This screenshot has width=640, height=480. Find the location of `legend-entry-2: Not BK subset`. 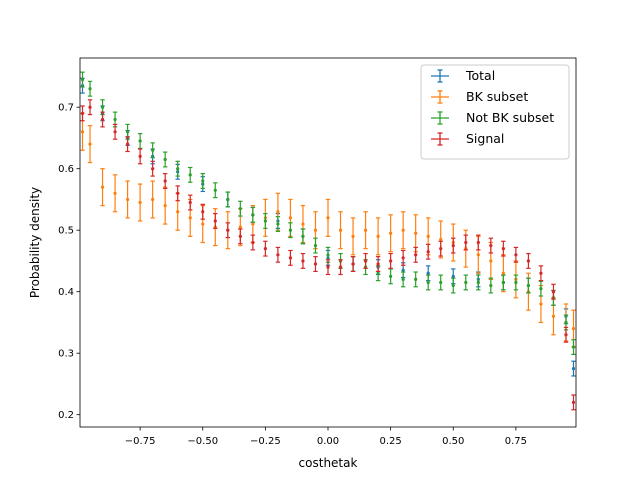

legend-entry-2: Not BK subset is located at coordinates (492, 117).